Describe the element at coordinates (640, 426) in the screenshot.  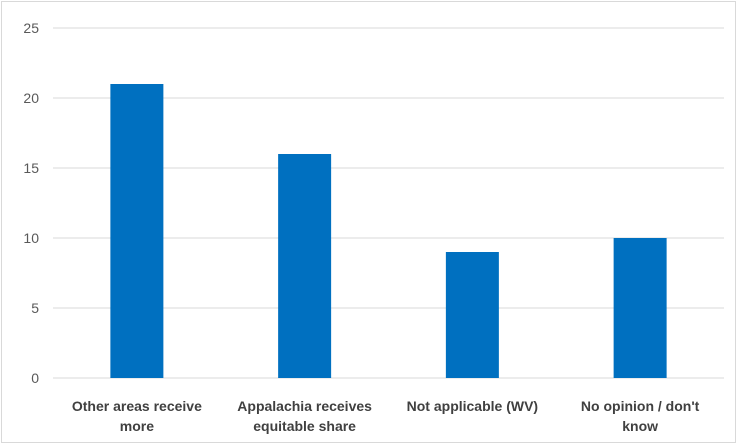
I see `x-category-label: know` at that location.